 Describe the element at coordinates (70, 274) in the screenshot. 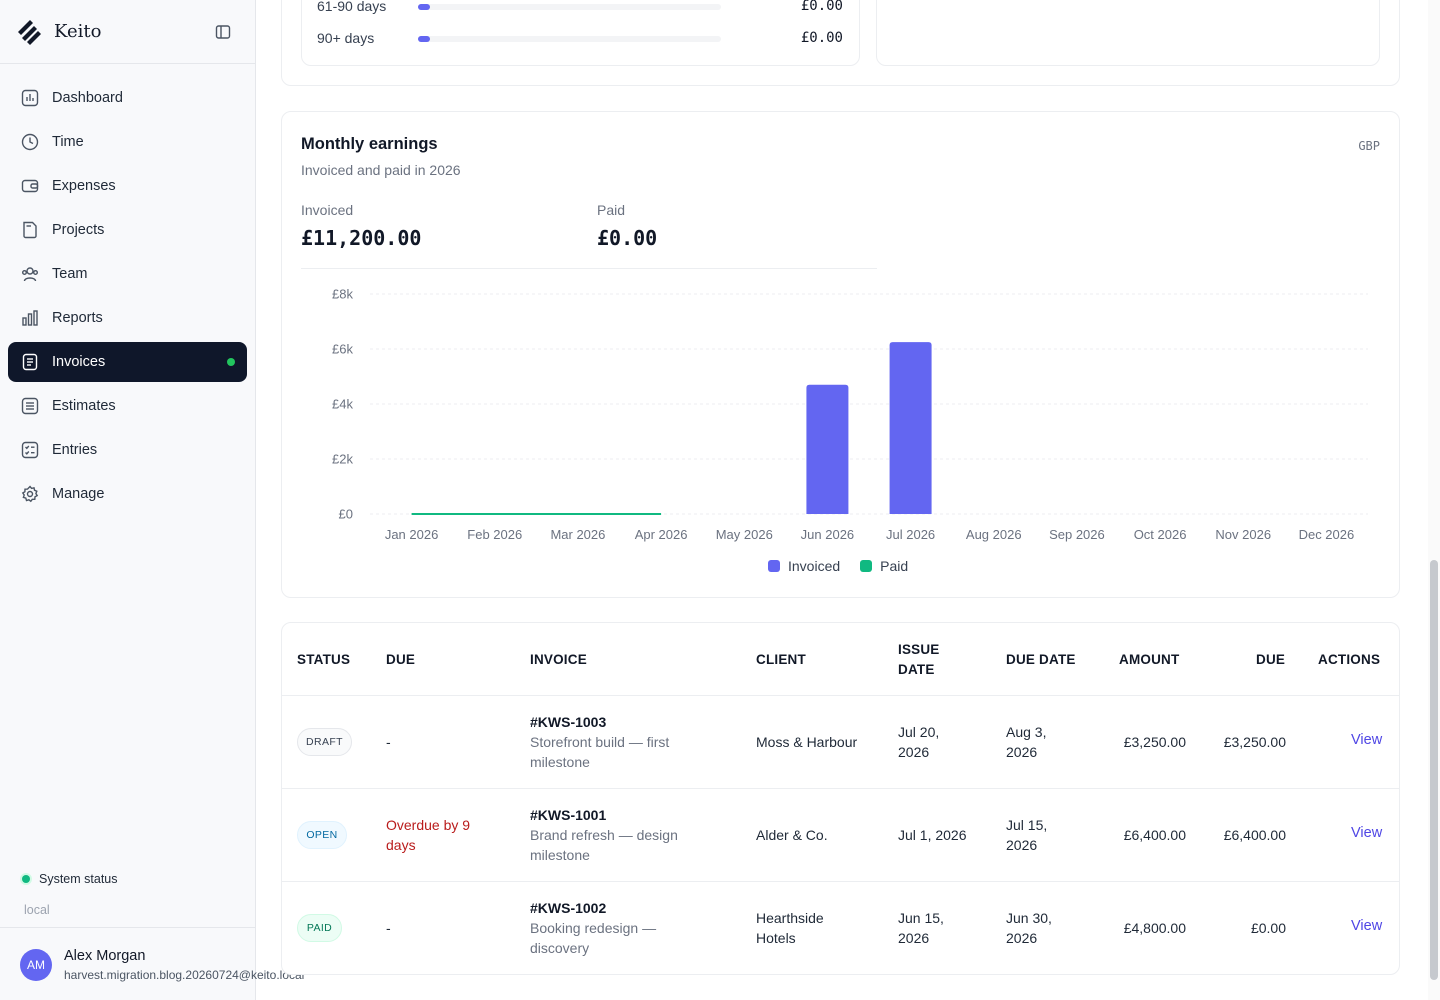

I see `sidebar-item-label: Team` at that location.